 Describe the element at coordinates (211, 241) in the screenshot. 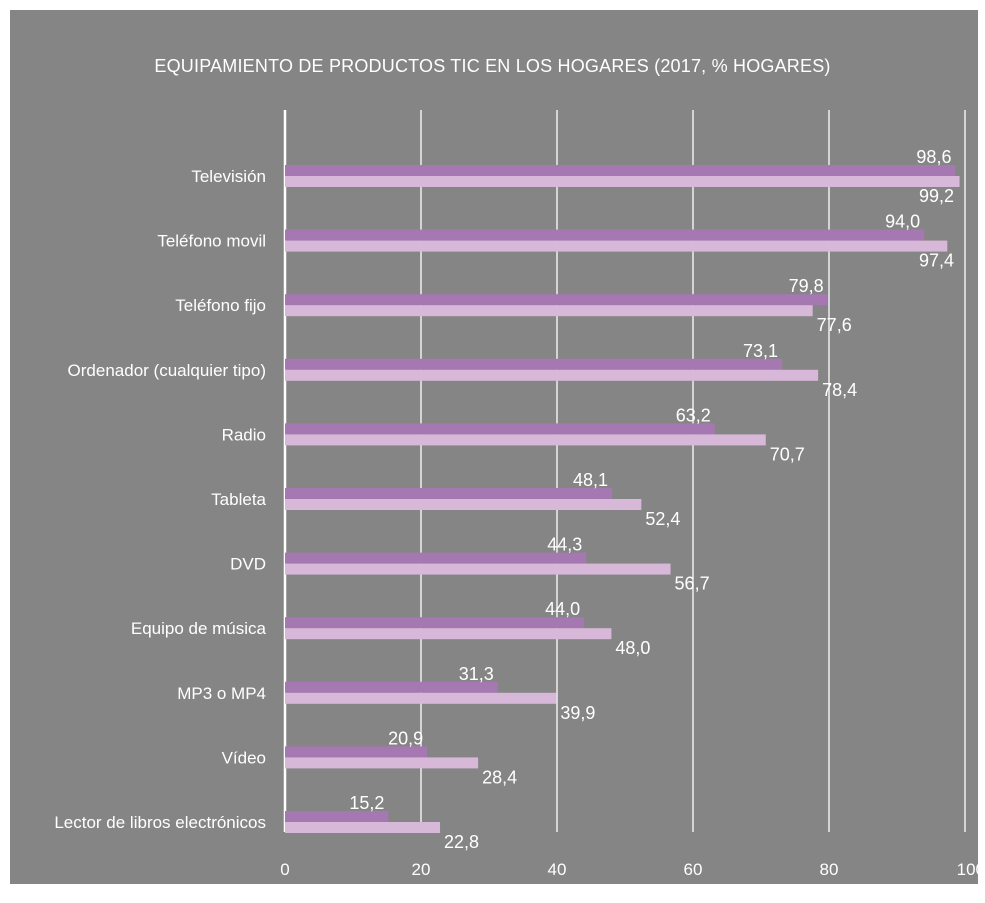

I see `category-label: Teléfono movil` at that location.